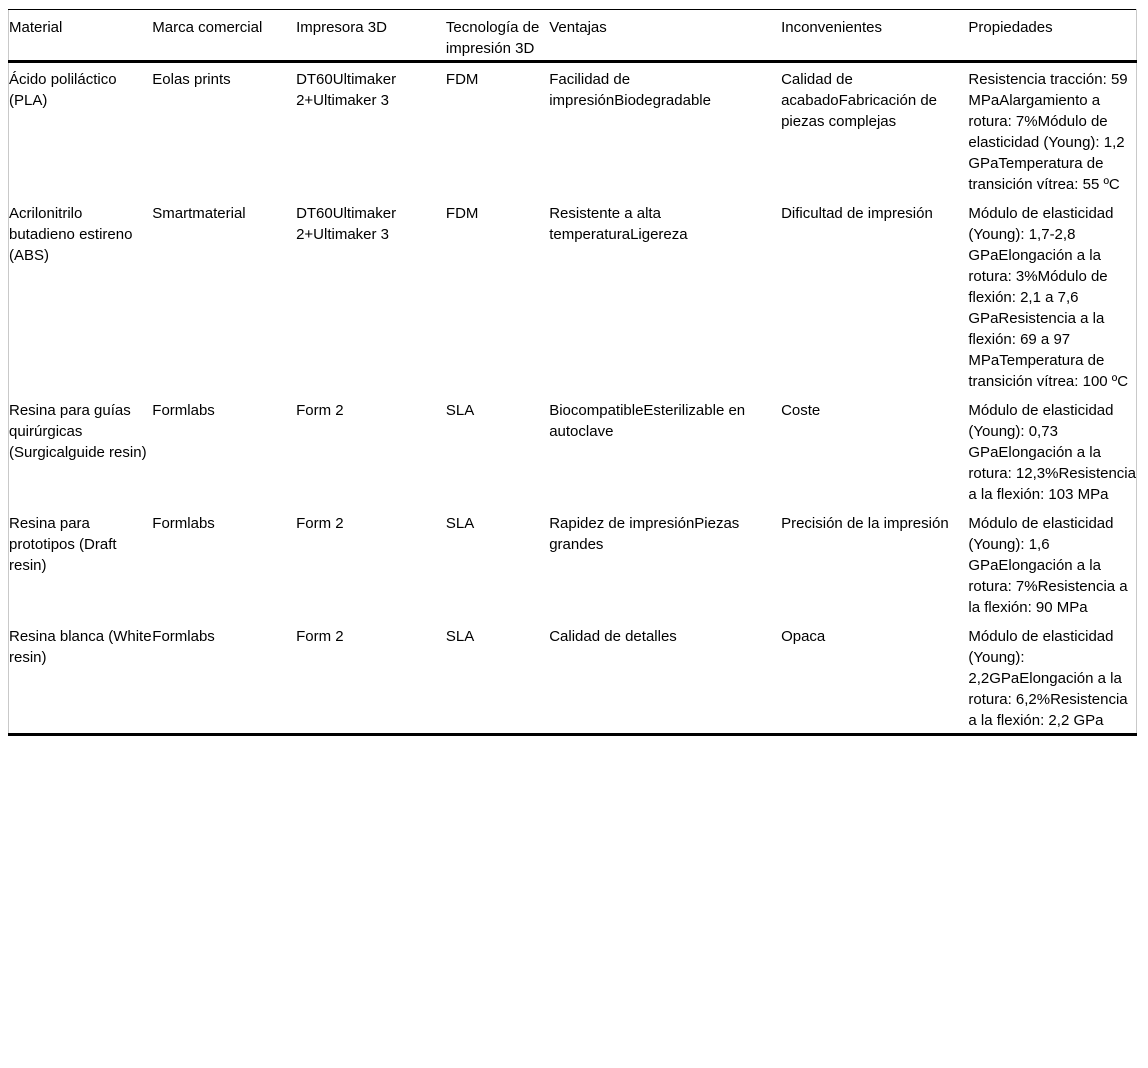  What do you see at coordinates (63, 90) in the screenshot?
I see `cell-material: Ácido poliláctico (PLA)` at bounding box center [63, 90].